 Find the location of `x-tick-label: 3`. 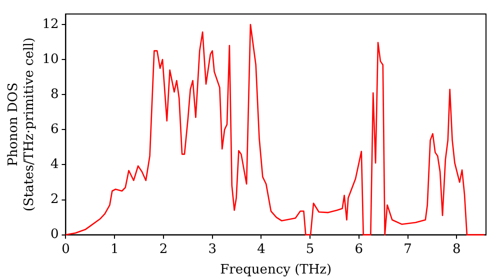

x-tick-label: 3 is located at coordinates (212, 249).